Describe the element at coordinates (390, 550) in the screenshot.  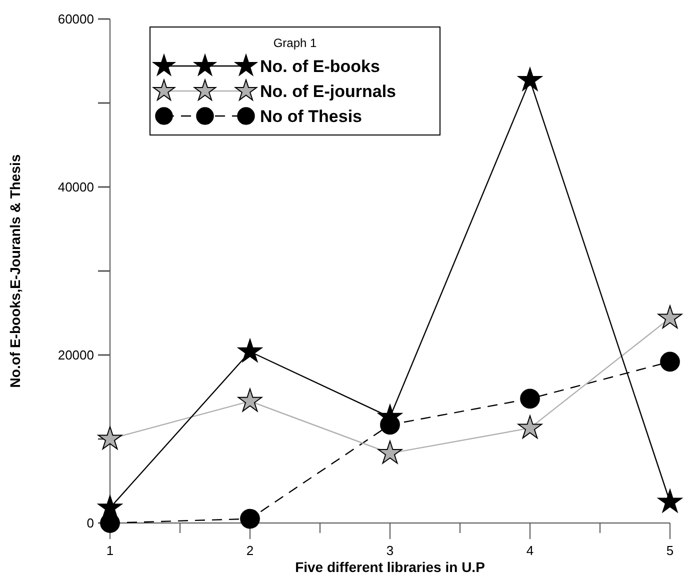
I see `x-tick-label: 3` at that location.